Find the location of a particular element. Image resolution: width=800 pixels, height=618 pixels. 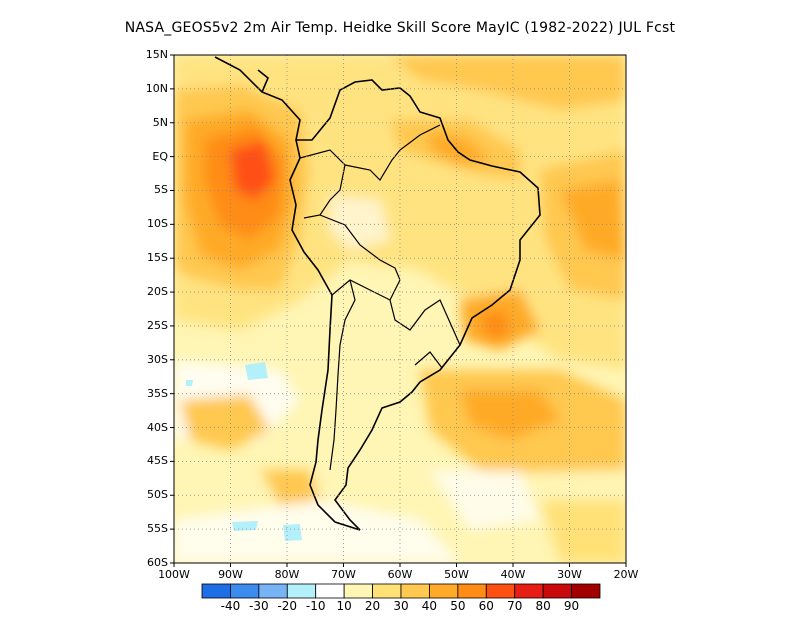

lat-label: 30S is located at coordinates (157, 359).